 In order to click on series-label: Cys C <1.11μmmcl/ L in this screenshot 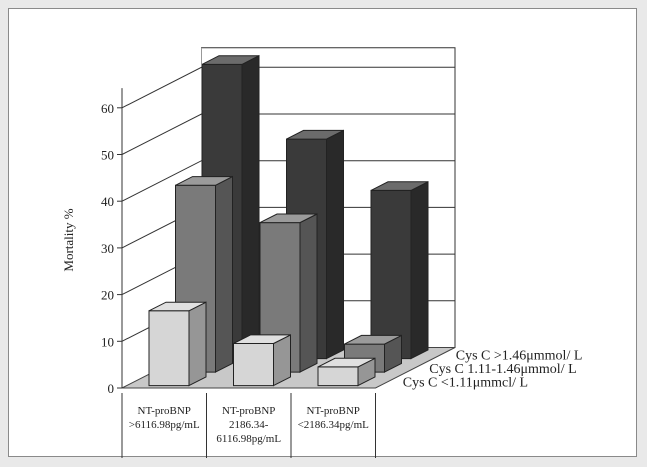, I will do `click(465, 382)`.